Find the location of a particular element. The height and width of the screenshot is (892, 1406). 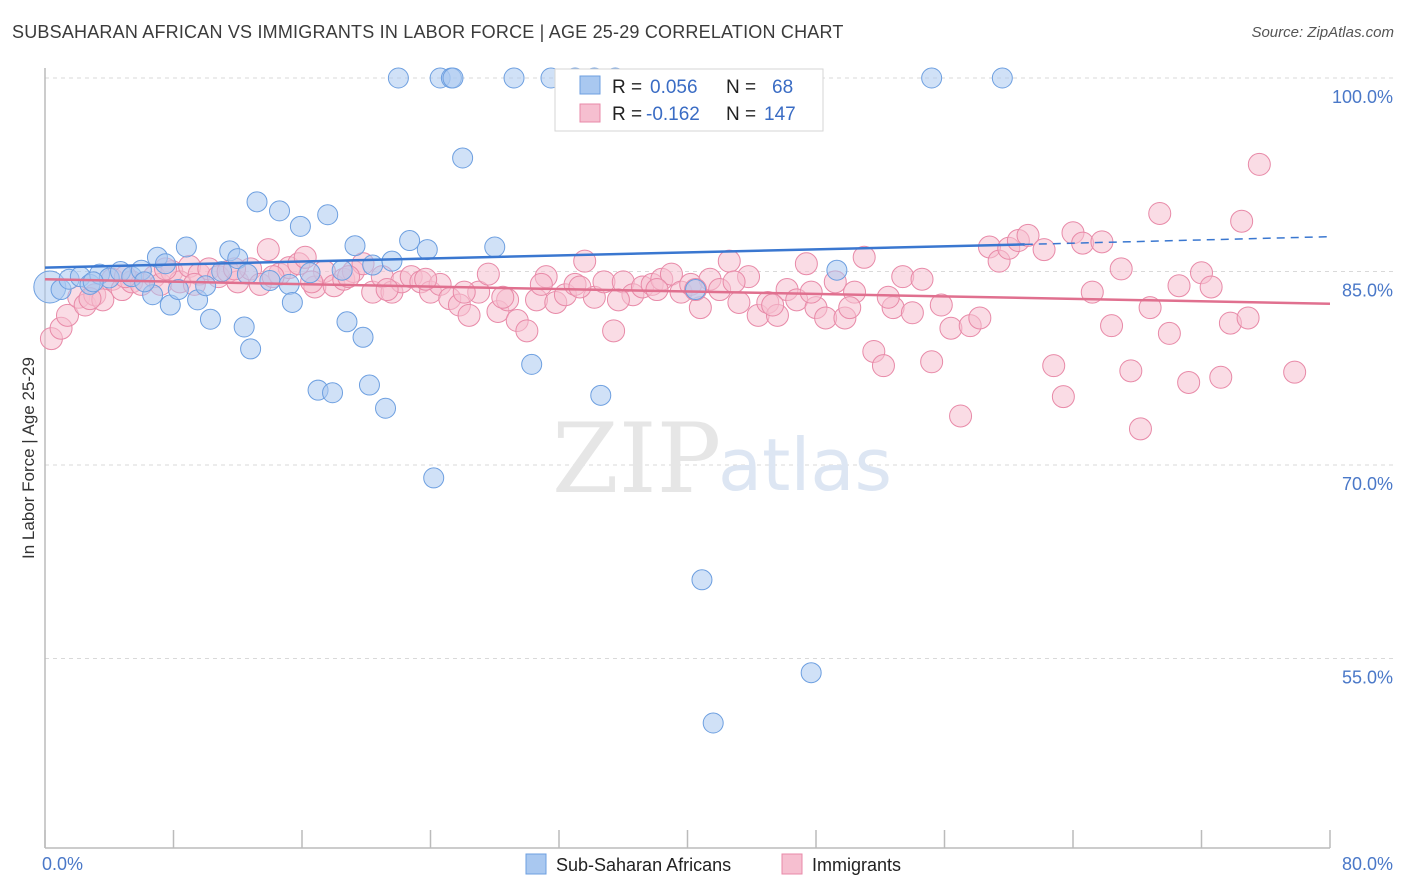

y-tick-label: 70.0% is located at coordinates (1367, 484).